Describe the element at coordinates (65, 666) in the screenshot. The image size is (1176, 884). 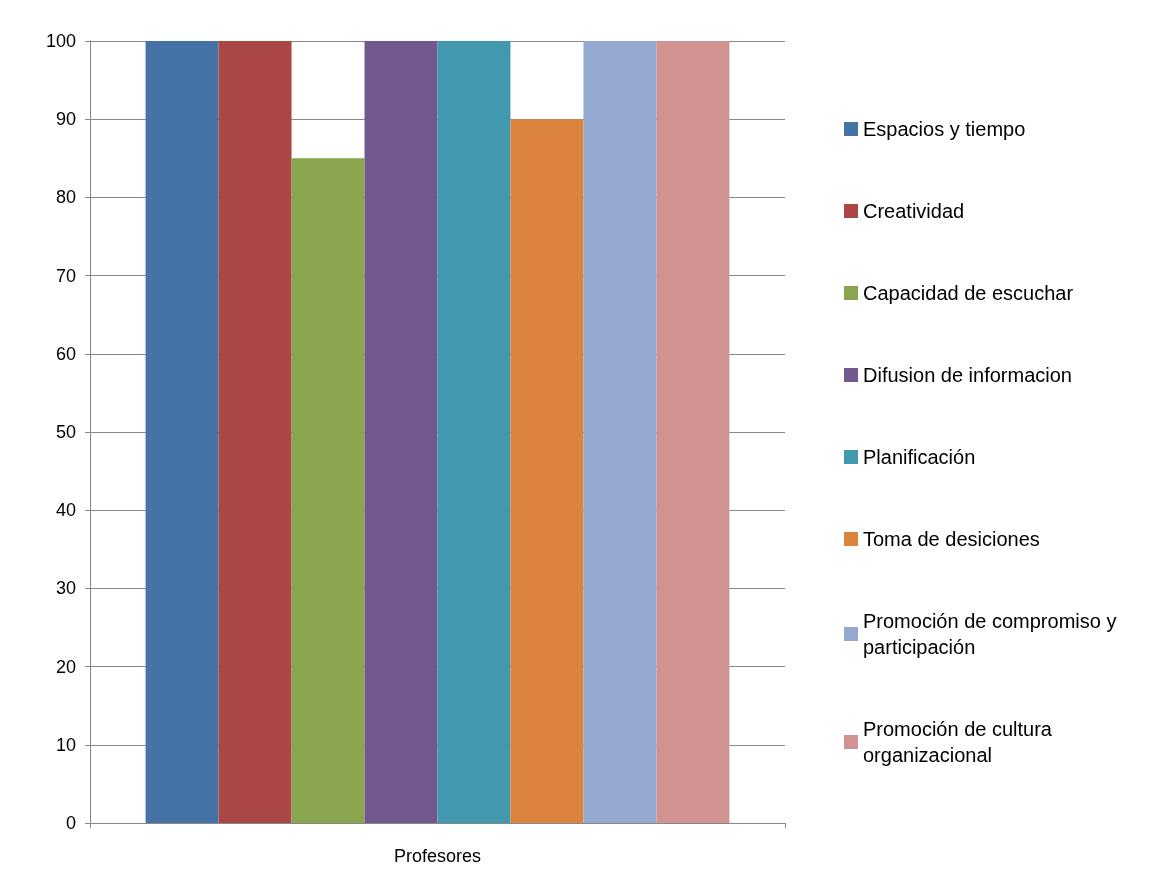
I see `y-tick-label: 20` at that location.